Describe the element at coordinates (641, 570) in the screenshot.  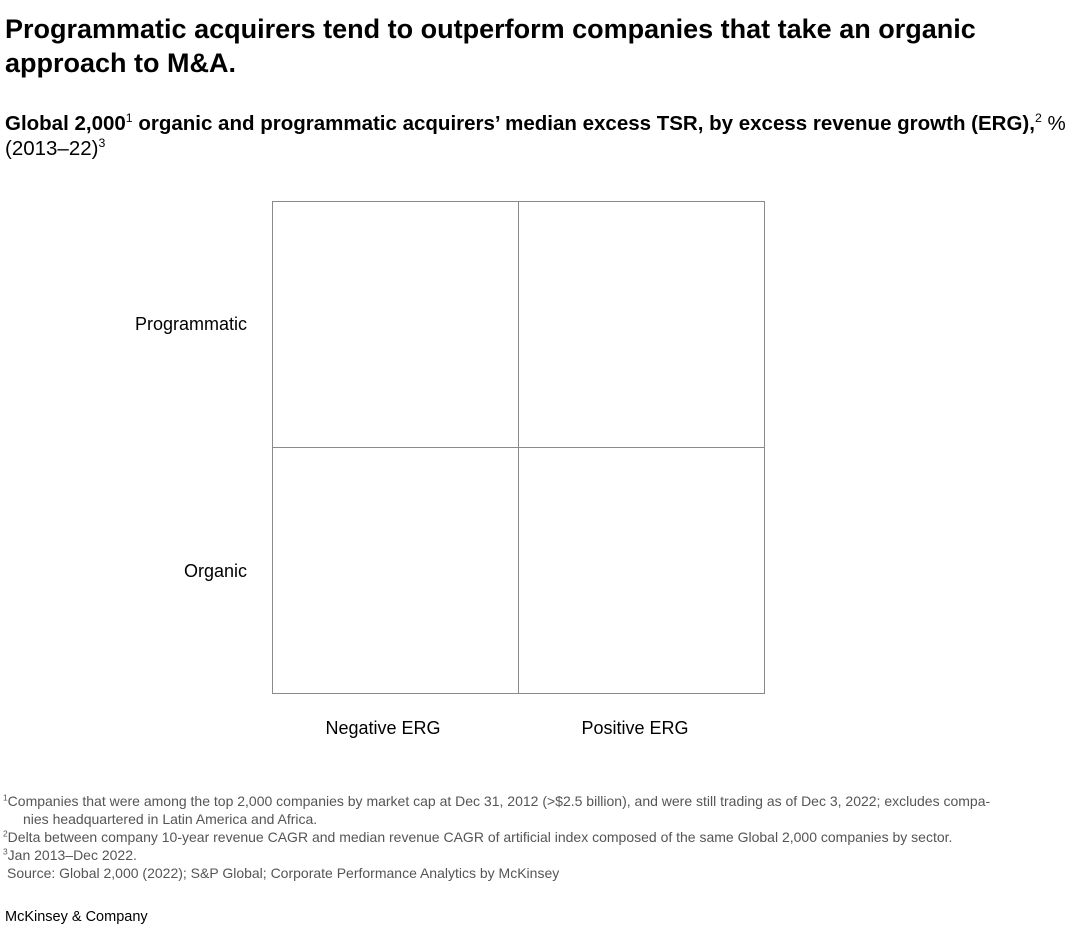
I see `cell-organic-positive-erg` at that location.